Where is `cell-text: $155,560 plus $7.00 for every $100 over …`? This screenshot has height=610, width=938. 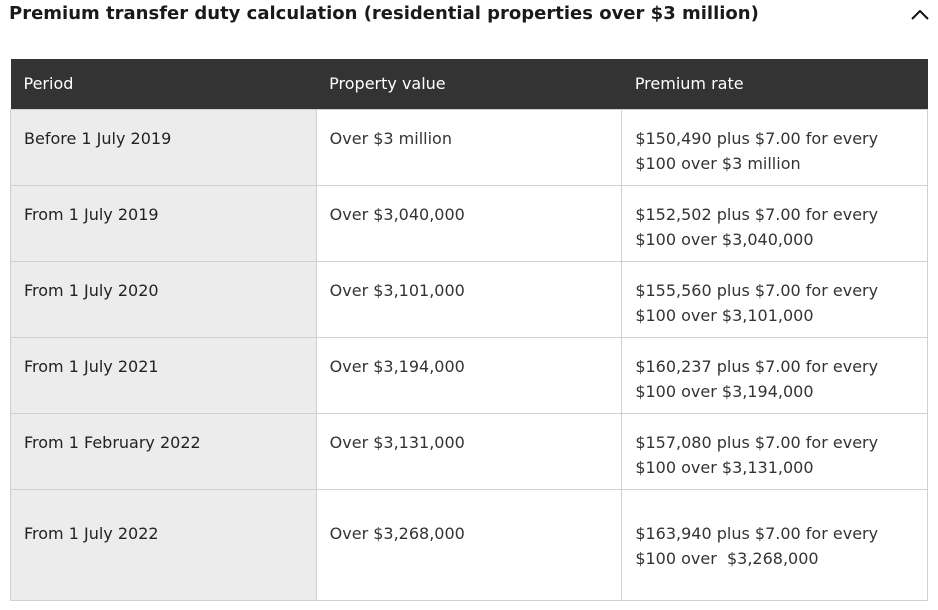
cell-text: $155,560 plus $7.00 for every $100 over … is located at coordinates (759, 302).